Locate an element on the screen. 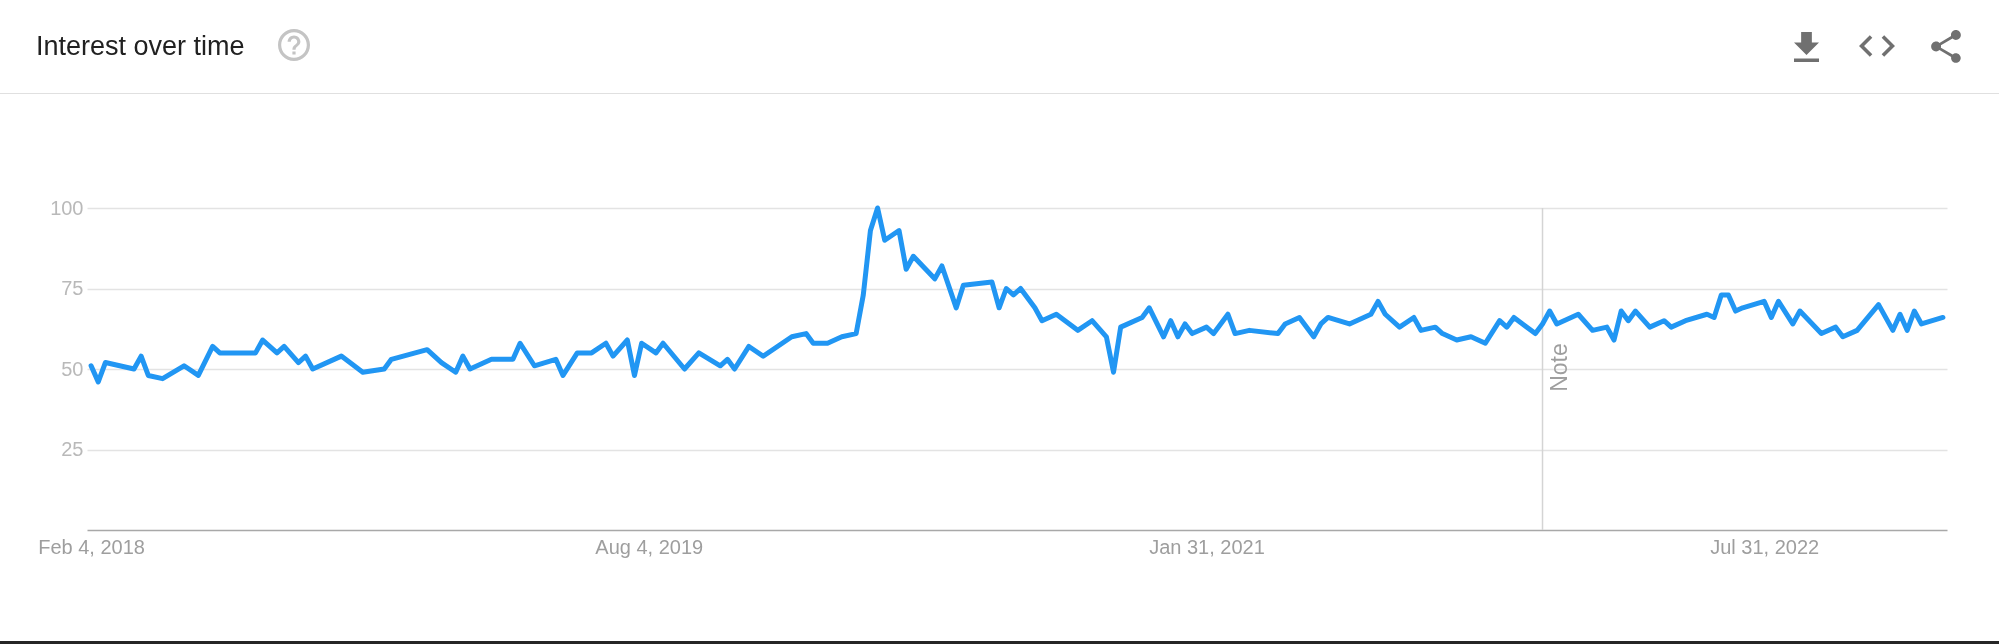 Image resolution: width=1999 pixels, height=644 pixels. chart-title: Interest over time is located at coordinates (140, 46).